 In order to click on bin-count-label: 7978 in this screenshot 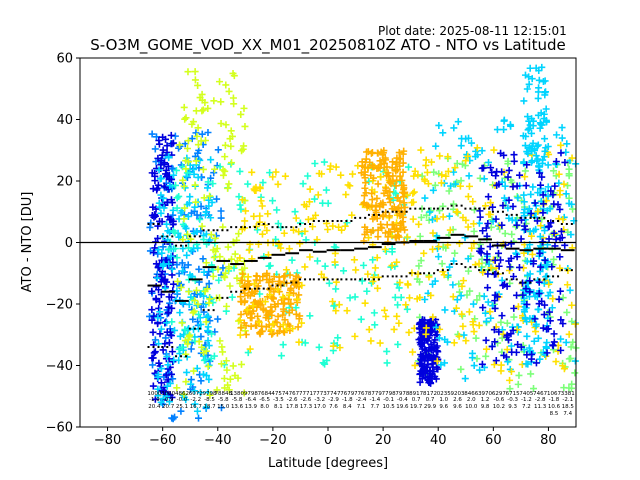, I will do `click(402, 394)`.